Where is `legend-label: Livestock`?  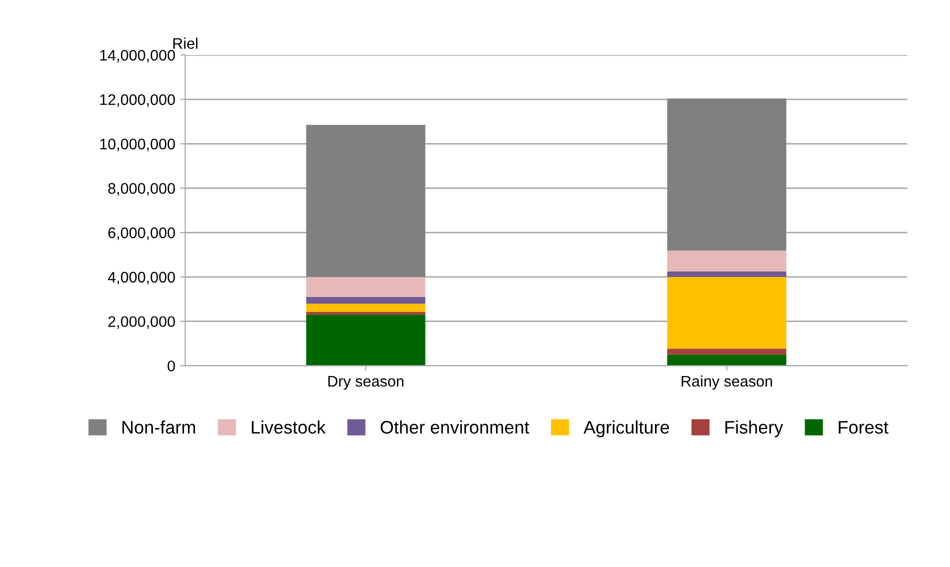
legend-label: Livestock is located at coordinates (289, 427).